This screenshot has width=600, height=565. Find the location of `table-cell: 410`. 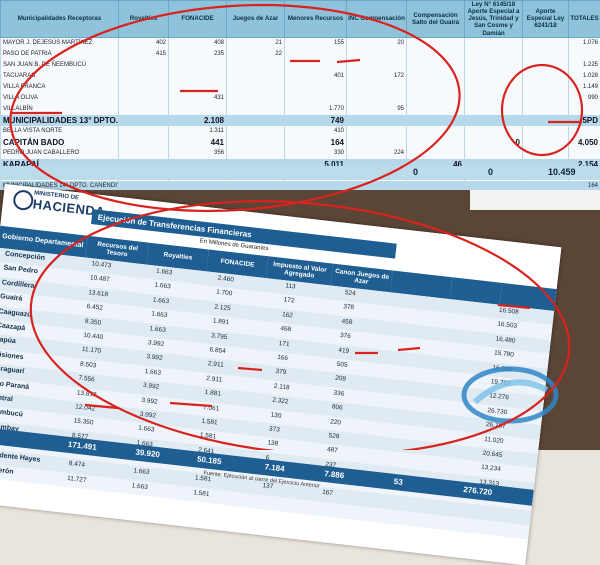

table-cell: 410 is located at coordinates (316, 131).